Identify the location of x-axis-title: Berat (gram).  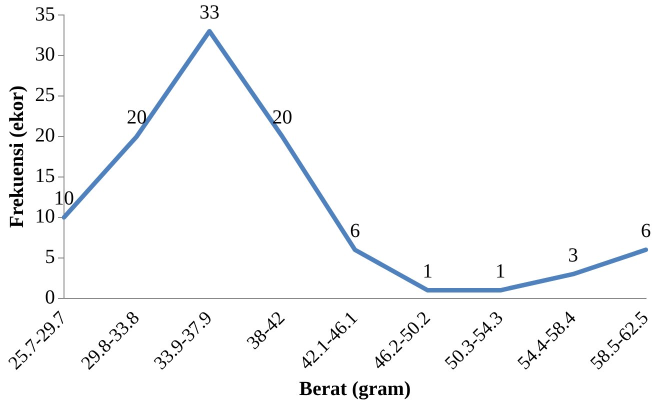
(355, 389).